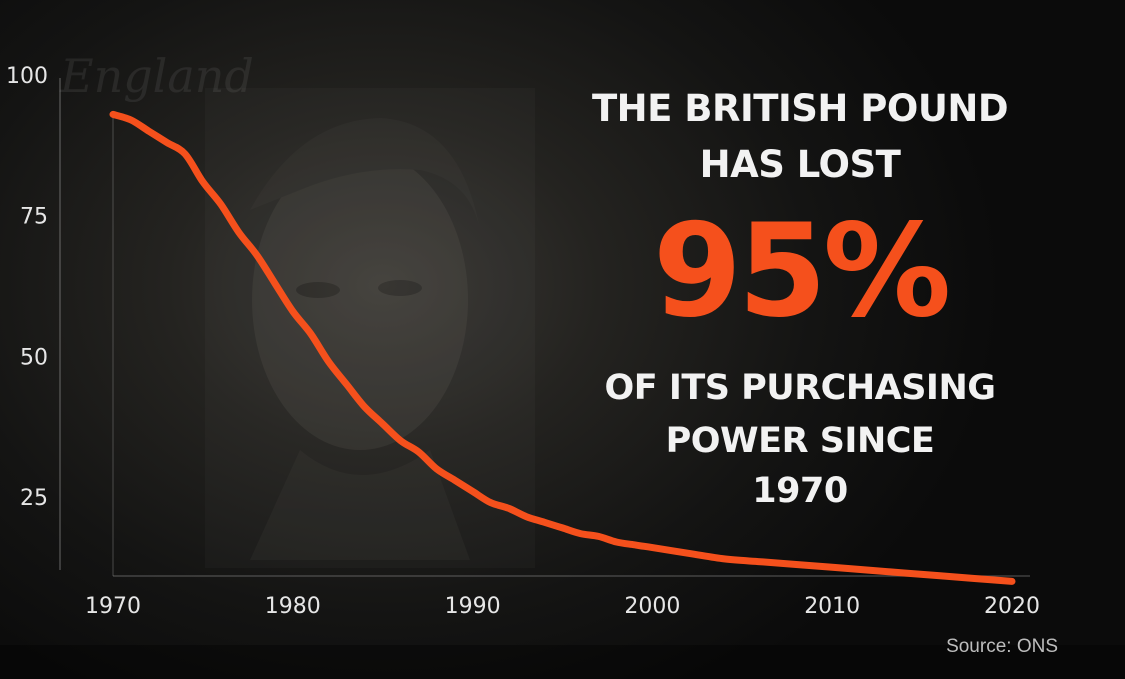 The image size is (1125, 679). Describe the element at coordinates (27, 287) in the screenshot. I see `y-tick-labels: 25 50 75 100` at that location.